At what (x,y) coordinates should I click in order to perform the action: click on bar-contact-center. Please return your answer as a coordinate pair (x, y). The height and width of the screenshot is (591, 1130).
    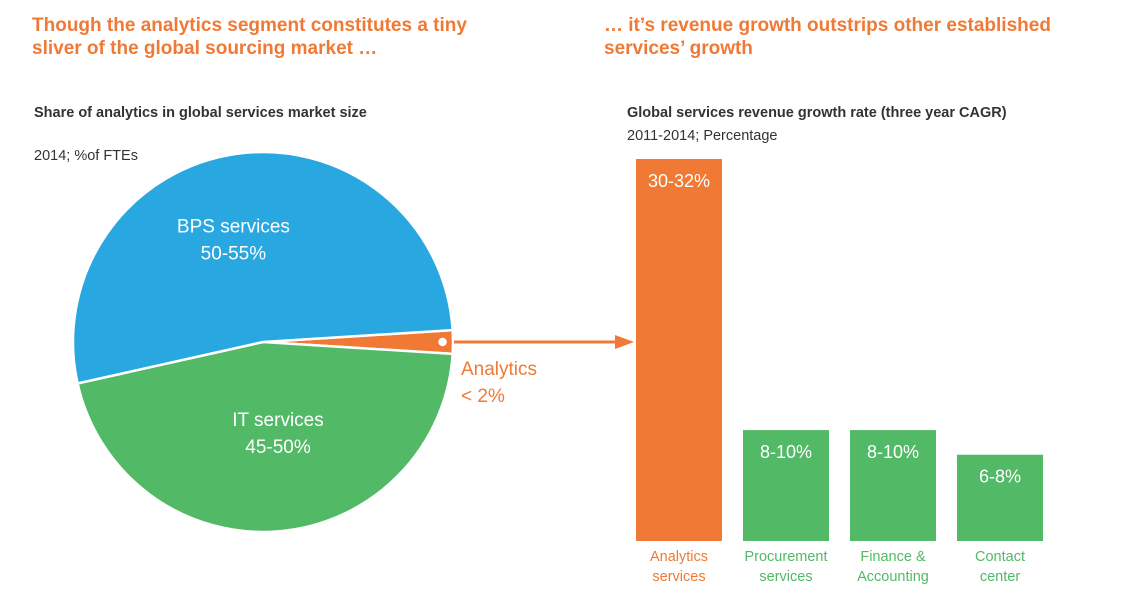
    Looking at the image, I should click on (1000, 497).